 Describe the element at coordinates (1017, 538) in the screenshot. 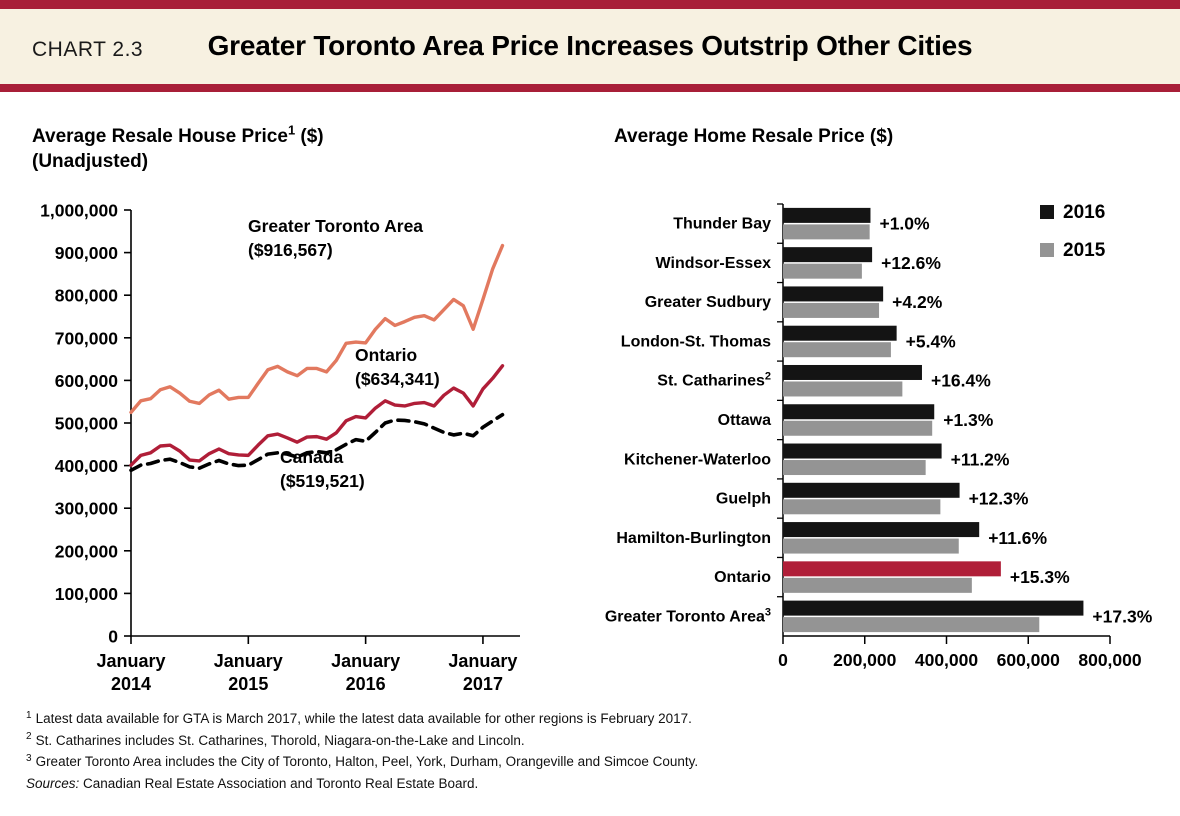

I see `bar-data-label: +11.6%` at that location.